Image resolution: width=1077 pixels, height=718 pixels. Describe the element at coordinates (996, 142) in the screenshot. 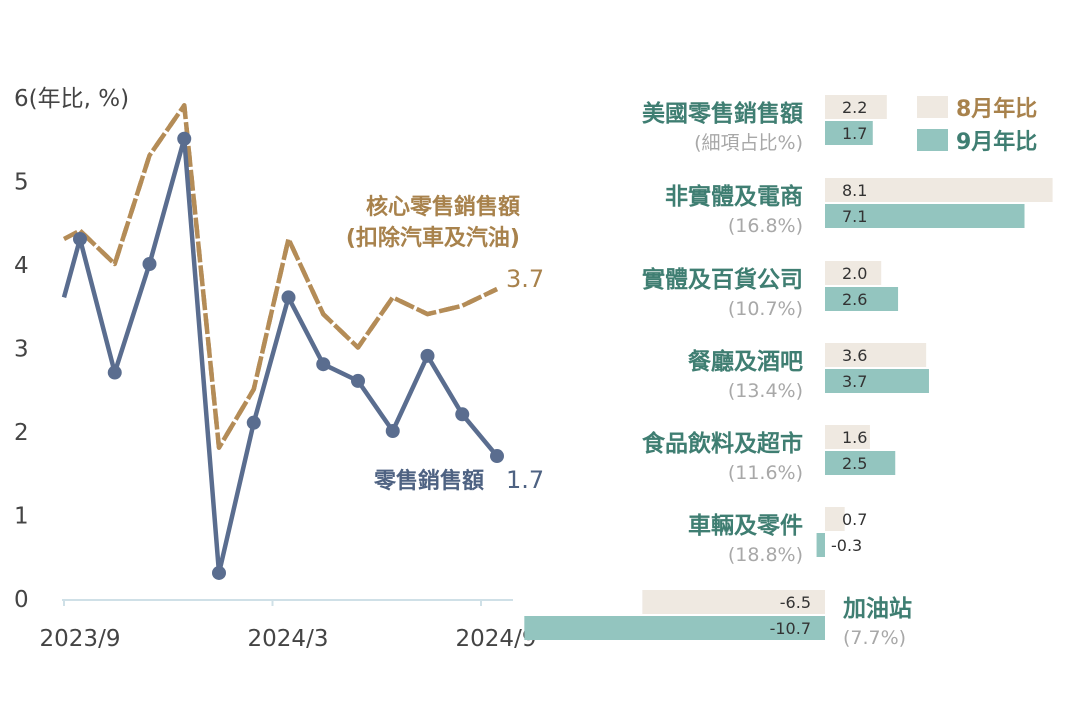

I see `legend-sep-label: 9月年比` at that location.